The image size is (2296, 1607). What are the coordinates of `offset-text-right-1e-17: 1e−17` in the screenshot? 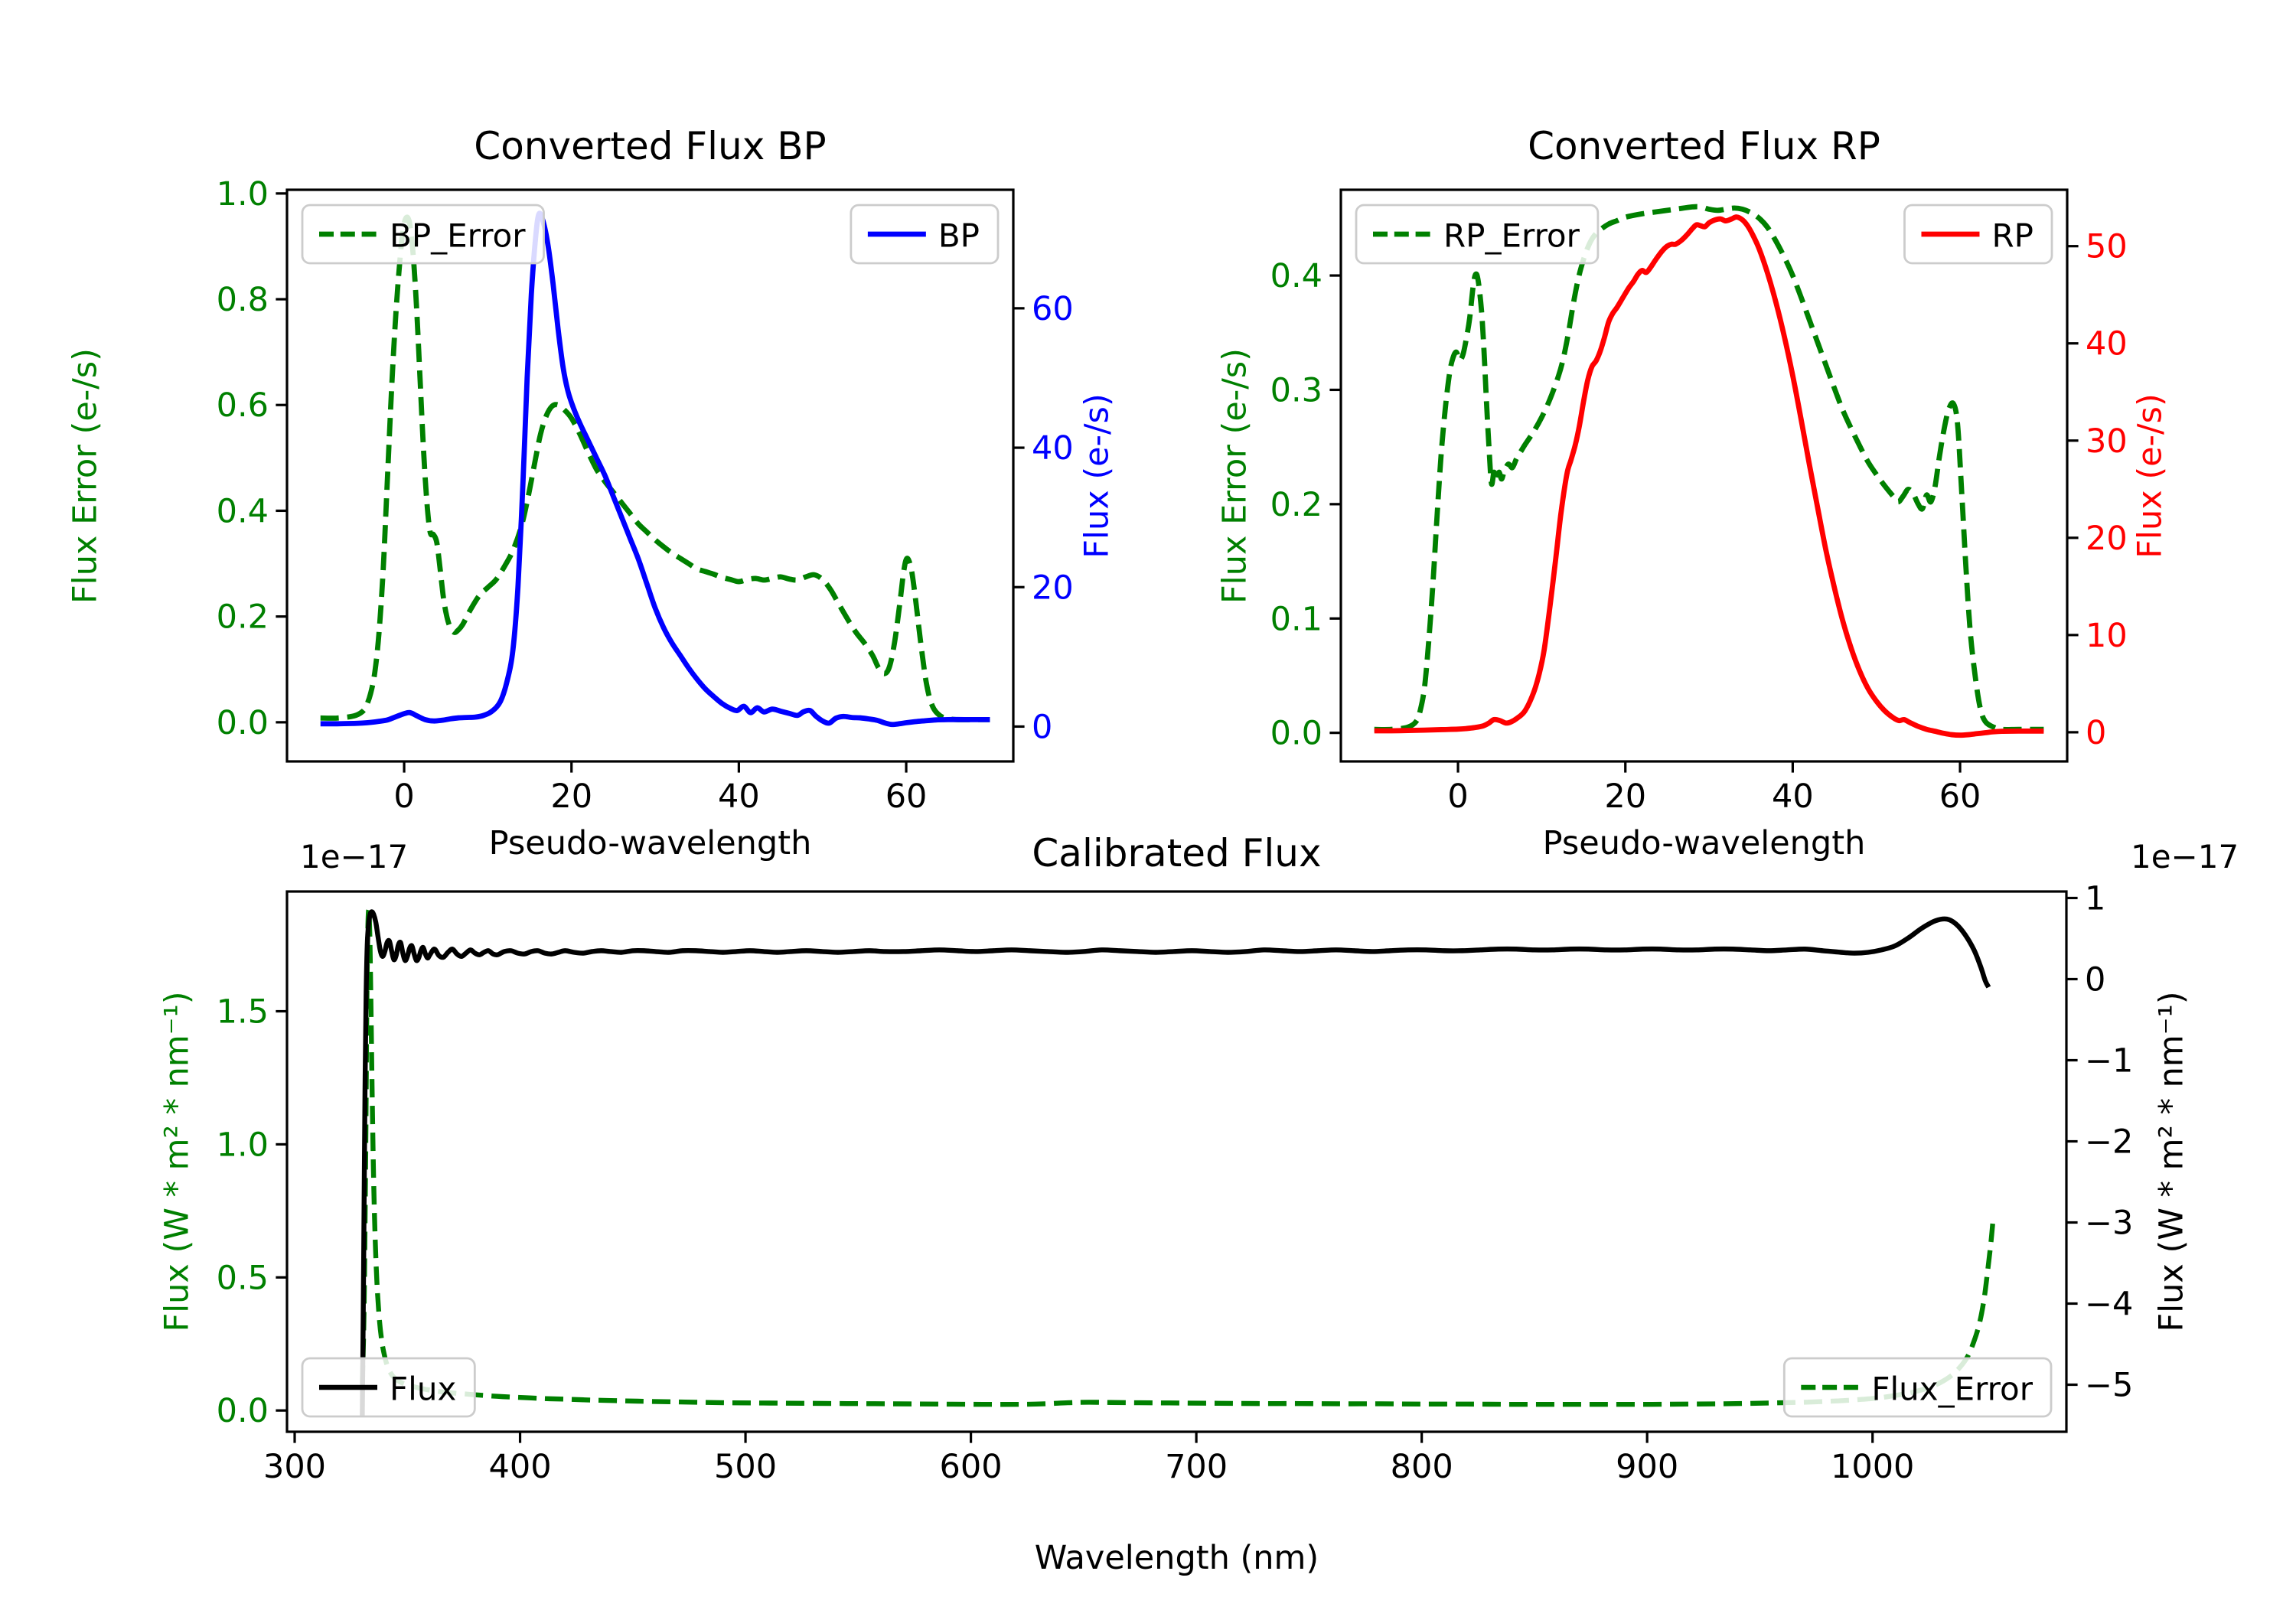 It's located at (2185, 857).